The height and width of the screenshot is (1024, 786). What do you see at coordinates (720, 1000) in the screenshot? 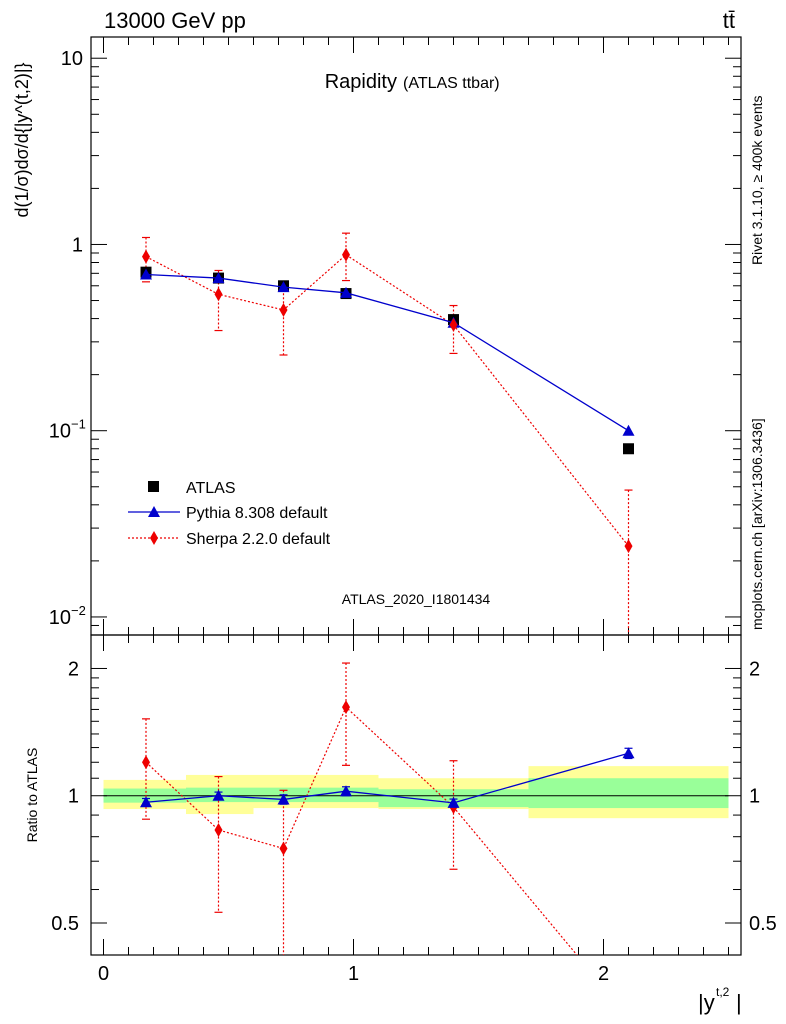
I see `x-axis-label: |y t,2 |` at bounding box center [720, 1000].